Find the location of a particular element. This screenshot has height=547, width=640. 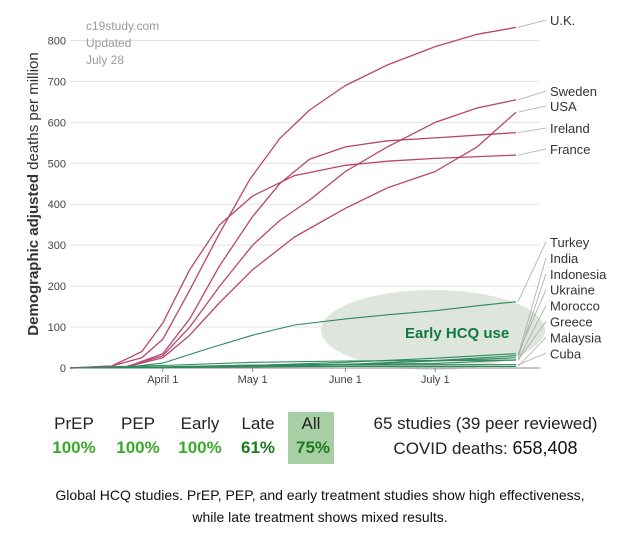

series-line-greece is located at coordinates (293, 364).